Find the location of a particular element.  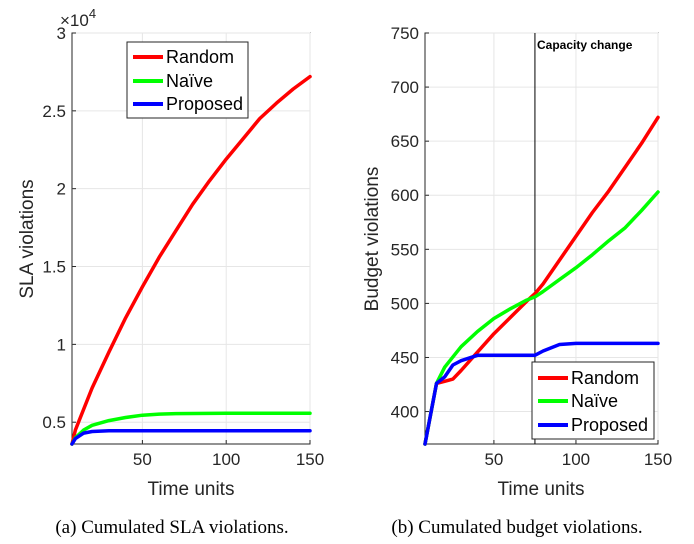

sla-legend-proposed: Proposed is located at coordinates (204, 104).